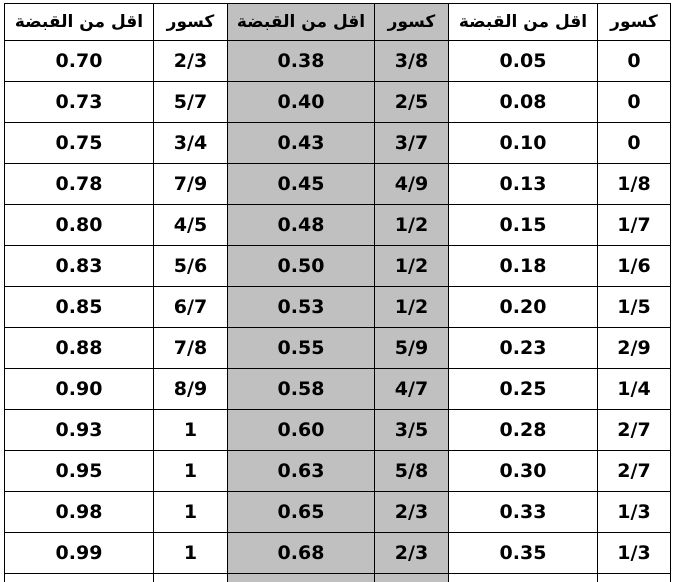 This screenshot has height=582, width=676. What do you see at coordinates (412, 389) in the screenshot?
I see `fraction-cell-2: 4/7` at bounding box center [412, 389].